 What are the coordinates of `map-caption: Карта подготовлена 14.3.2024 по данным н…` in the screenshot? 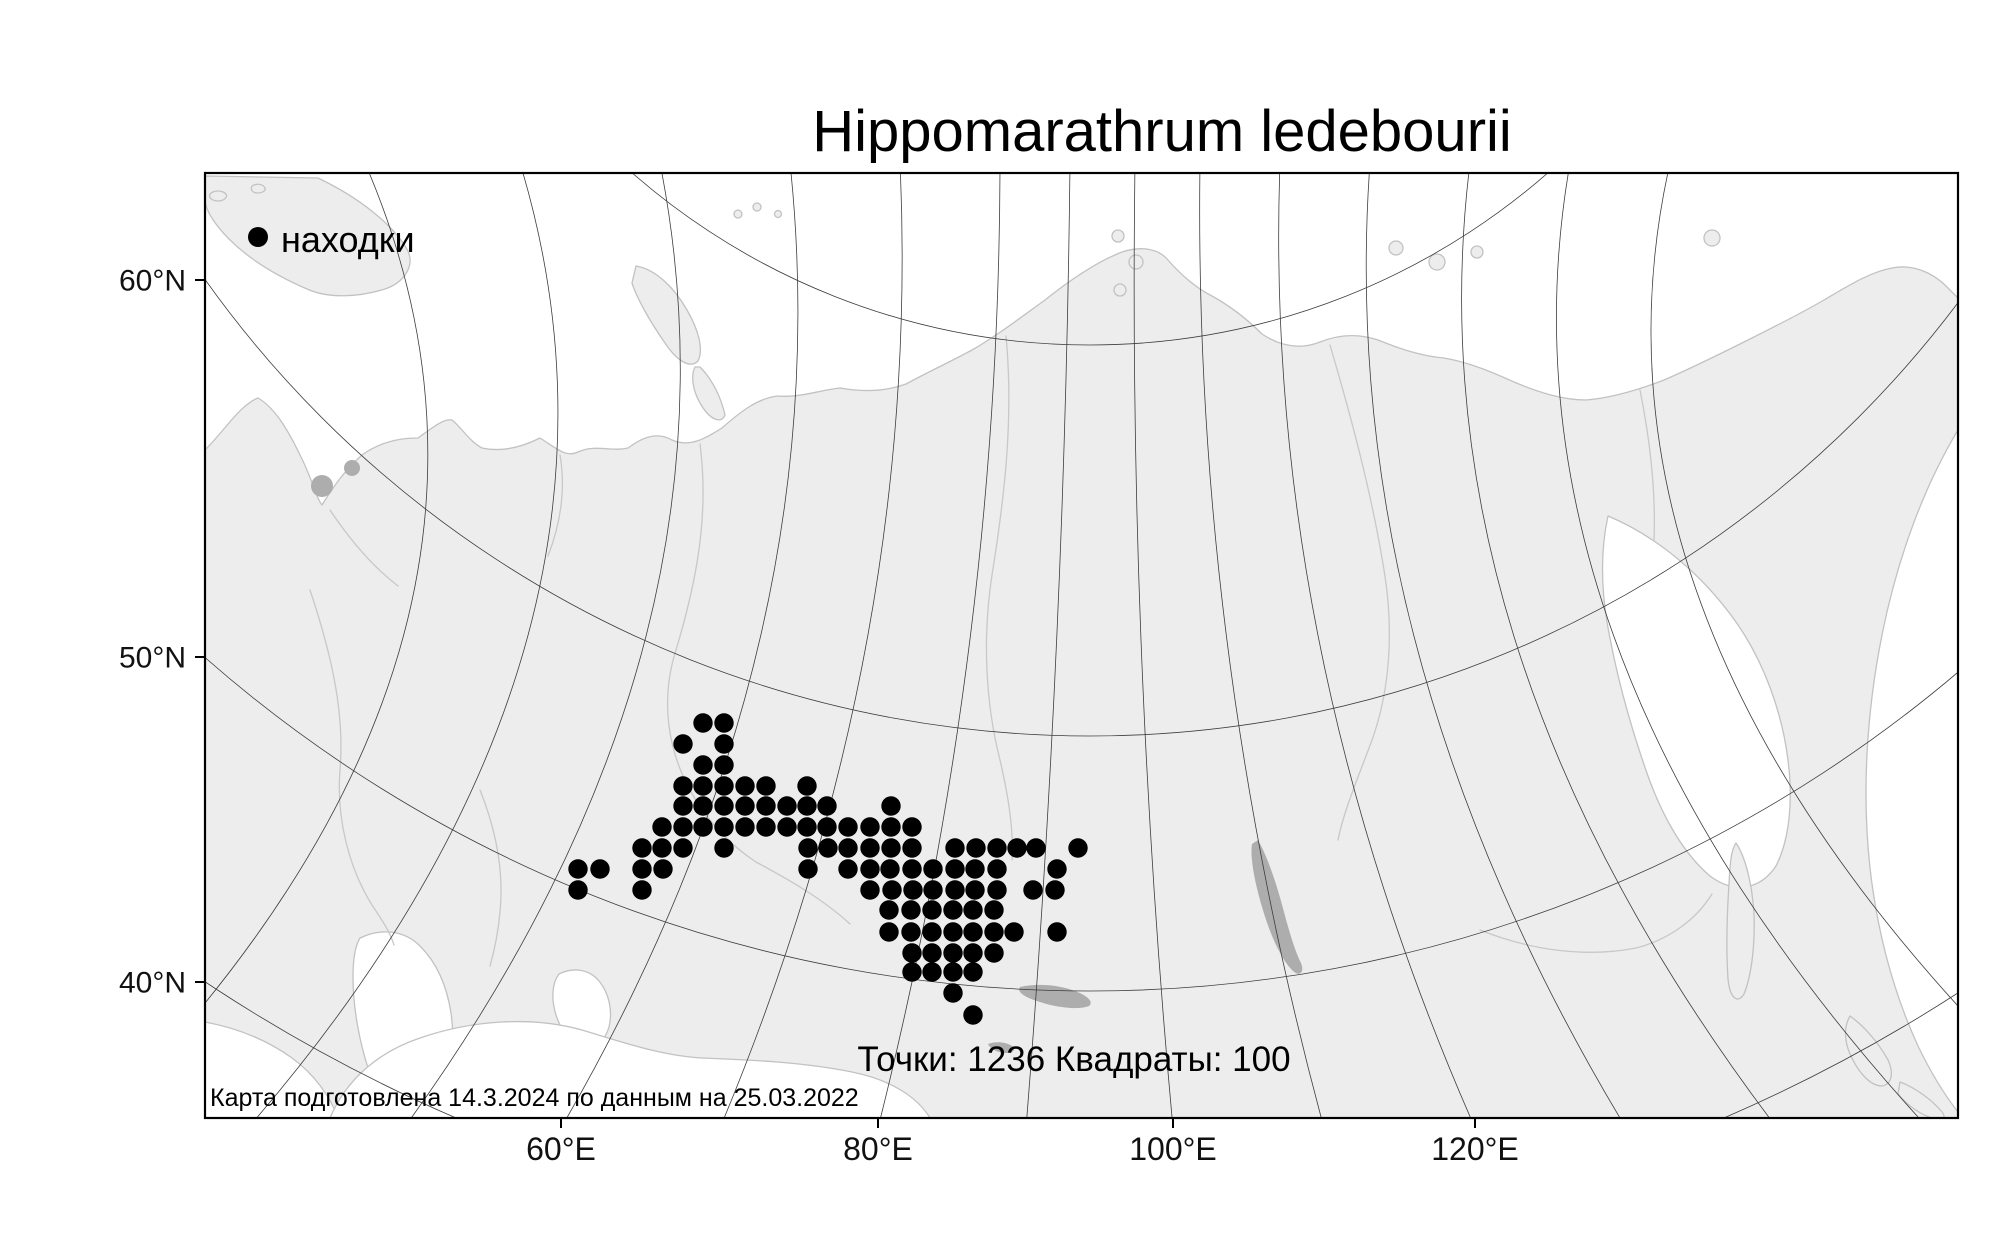 It's located at (534, 1098).